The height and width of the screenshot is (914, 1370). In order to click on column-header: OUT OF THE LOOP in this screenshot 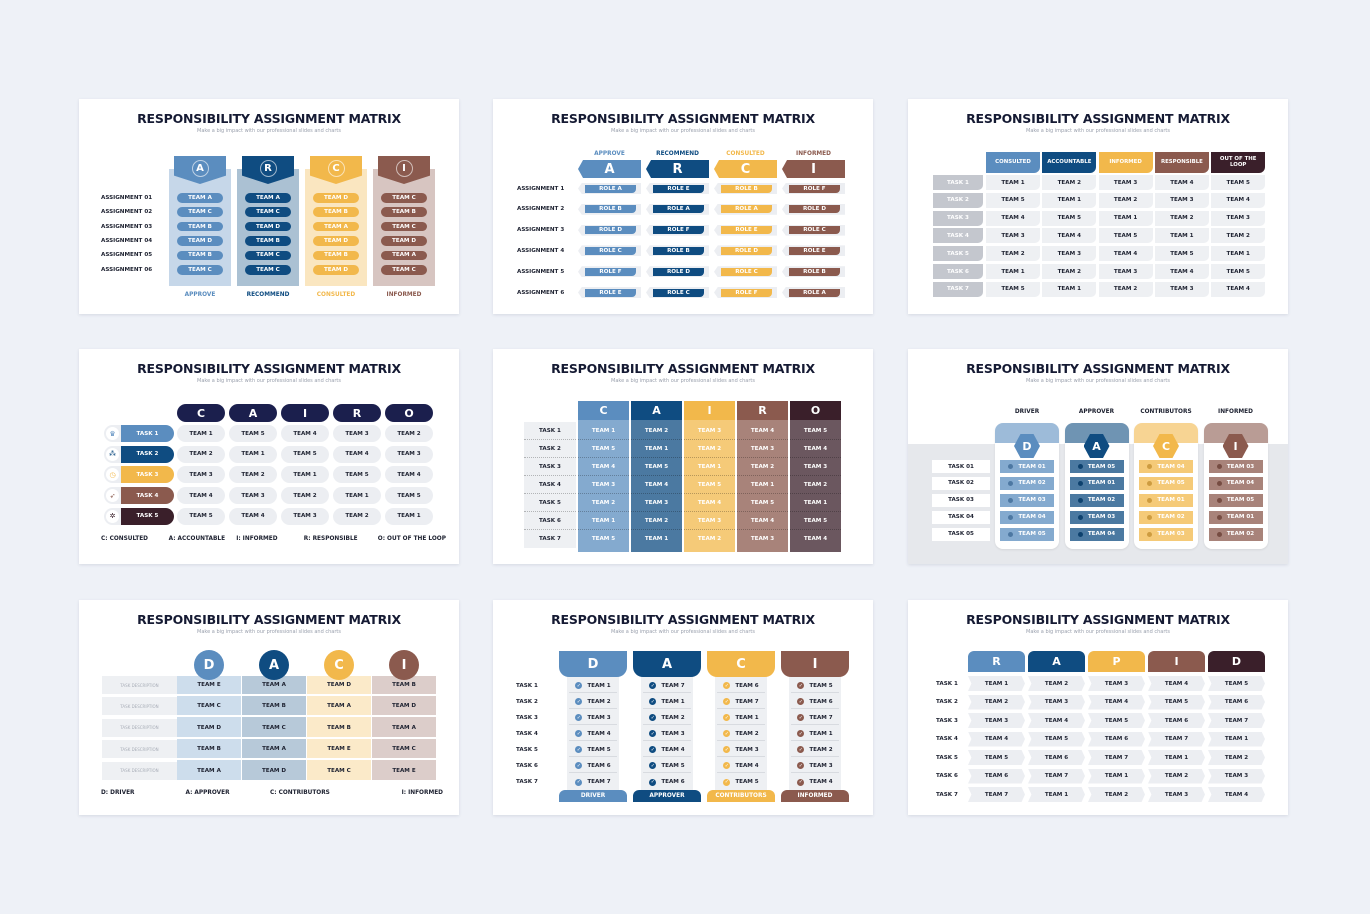, I will do `click(1238, 162)`.